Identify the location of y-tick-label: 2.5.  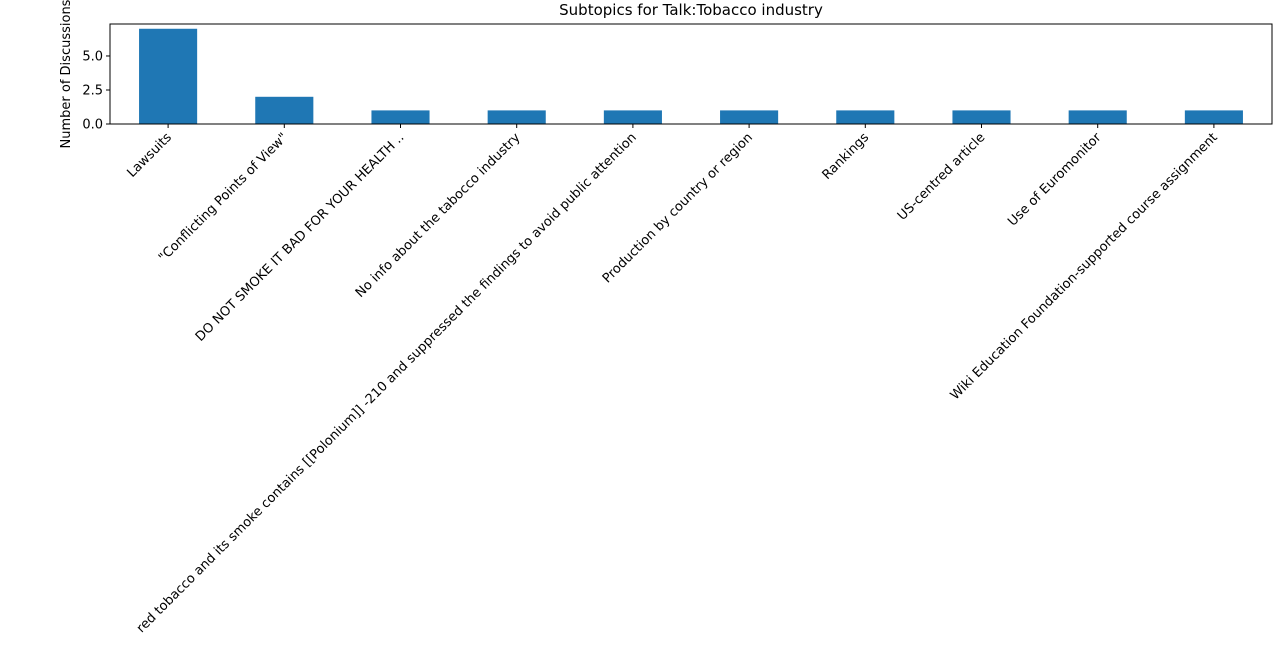
(92, 90).